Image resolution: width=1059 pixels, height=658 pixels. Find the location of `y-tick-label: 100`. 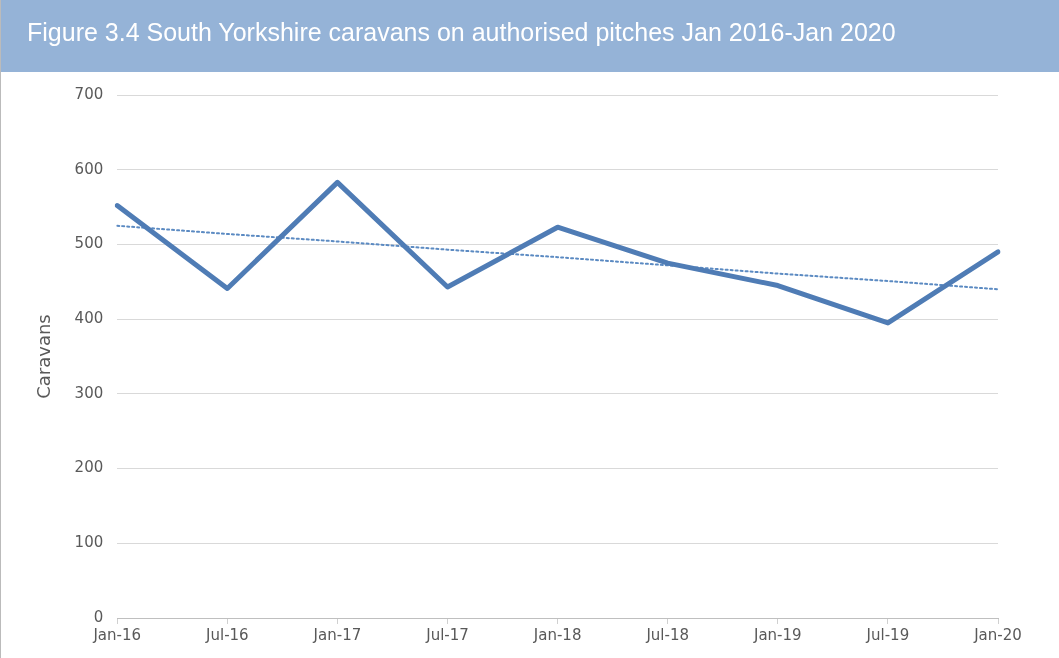

y-tick-label: 100 is located at coordinates (89, 542).